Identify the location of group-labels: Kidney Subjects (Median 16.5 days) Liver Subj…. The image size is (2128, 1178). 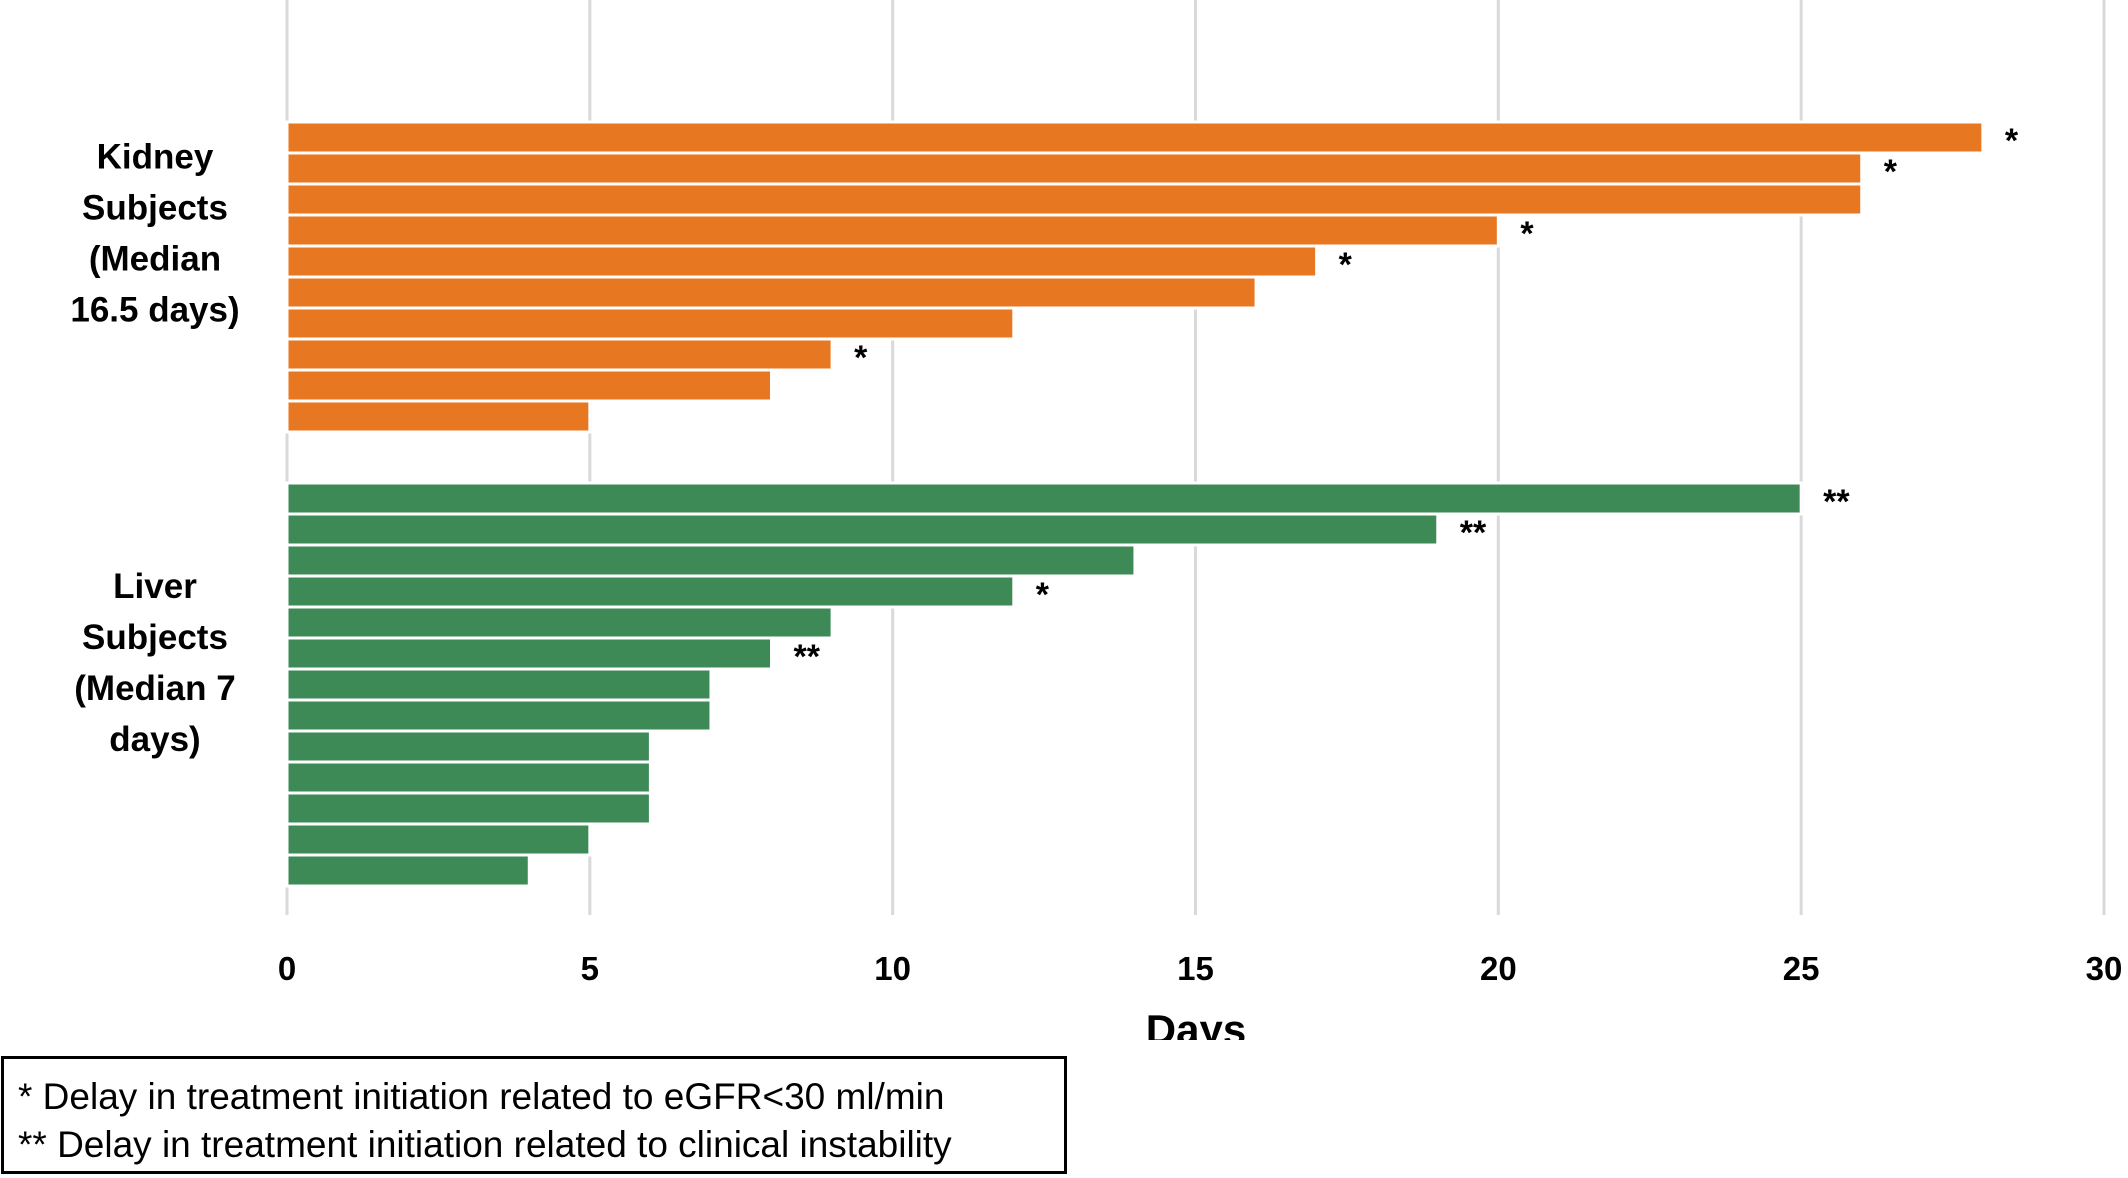
(154, 449).